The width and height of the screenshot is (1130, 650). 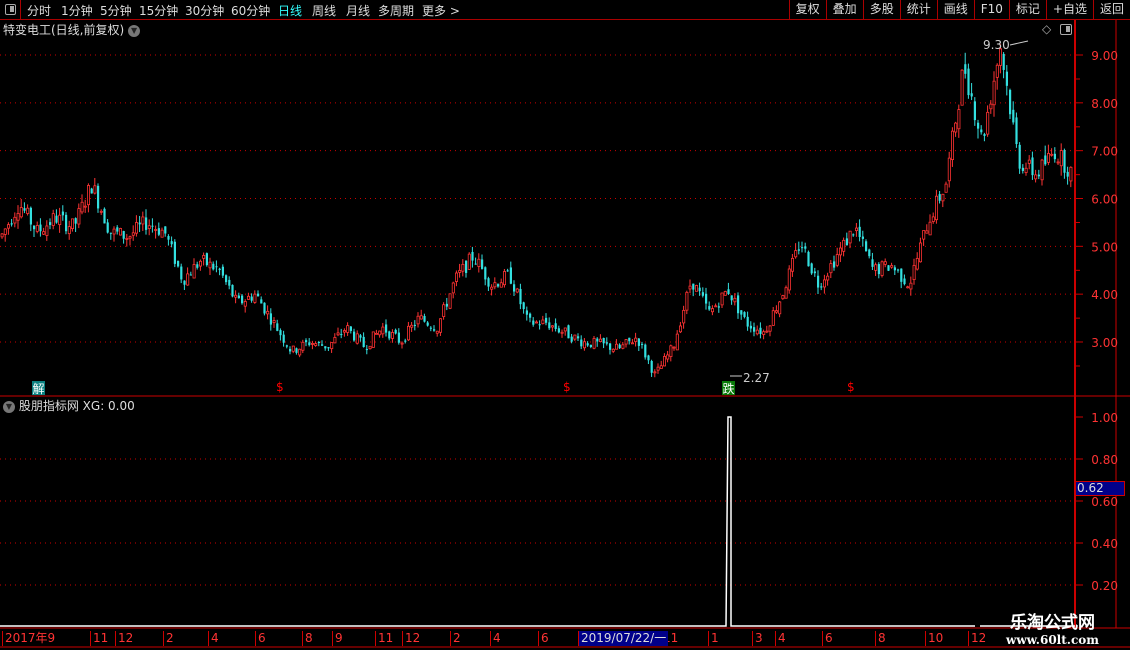 What do you see at coordinates (358, 11) in the screenshot?
I see `period-tab: 月线` at bounding box center [358, 11].